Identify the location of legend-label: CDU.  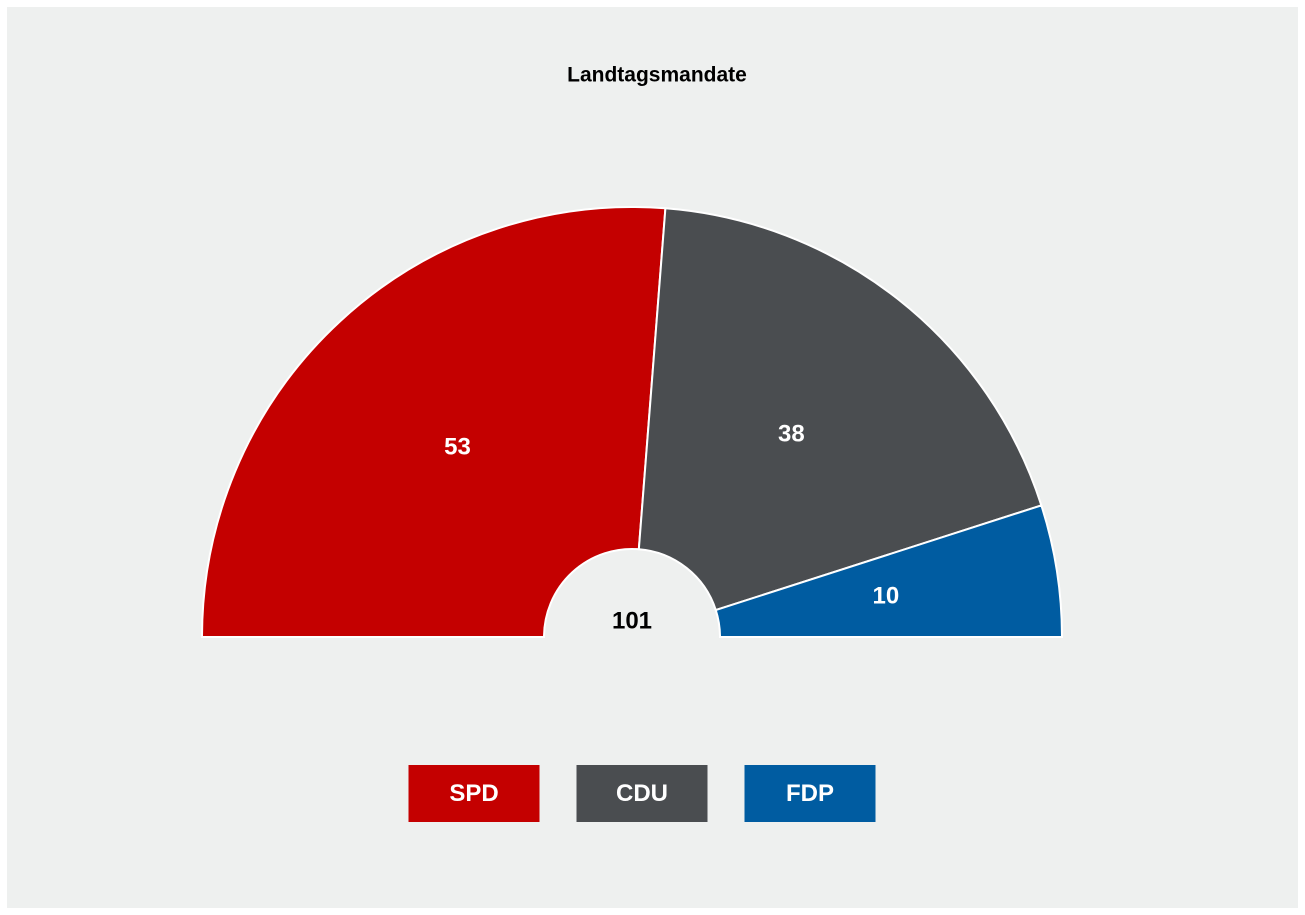
(642, 793).